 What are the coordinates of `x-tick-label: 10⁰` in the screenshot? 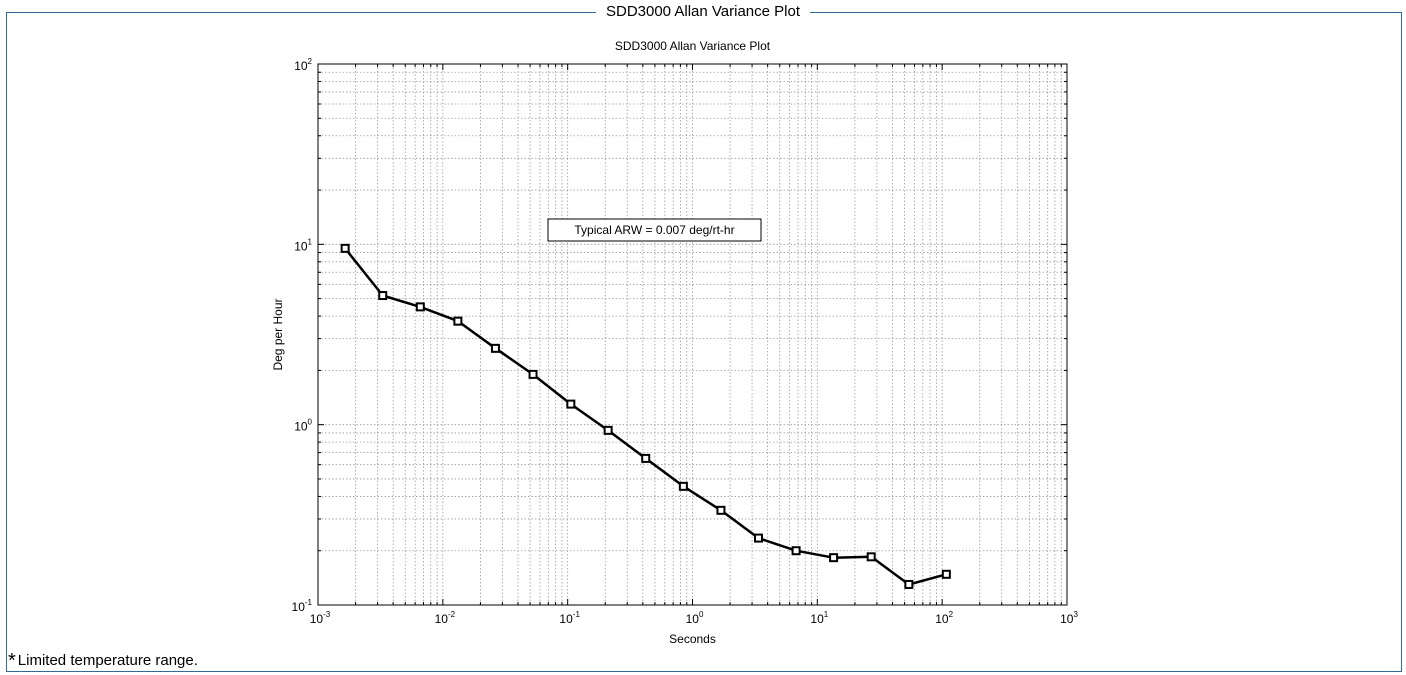 It's located at (695, 618).